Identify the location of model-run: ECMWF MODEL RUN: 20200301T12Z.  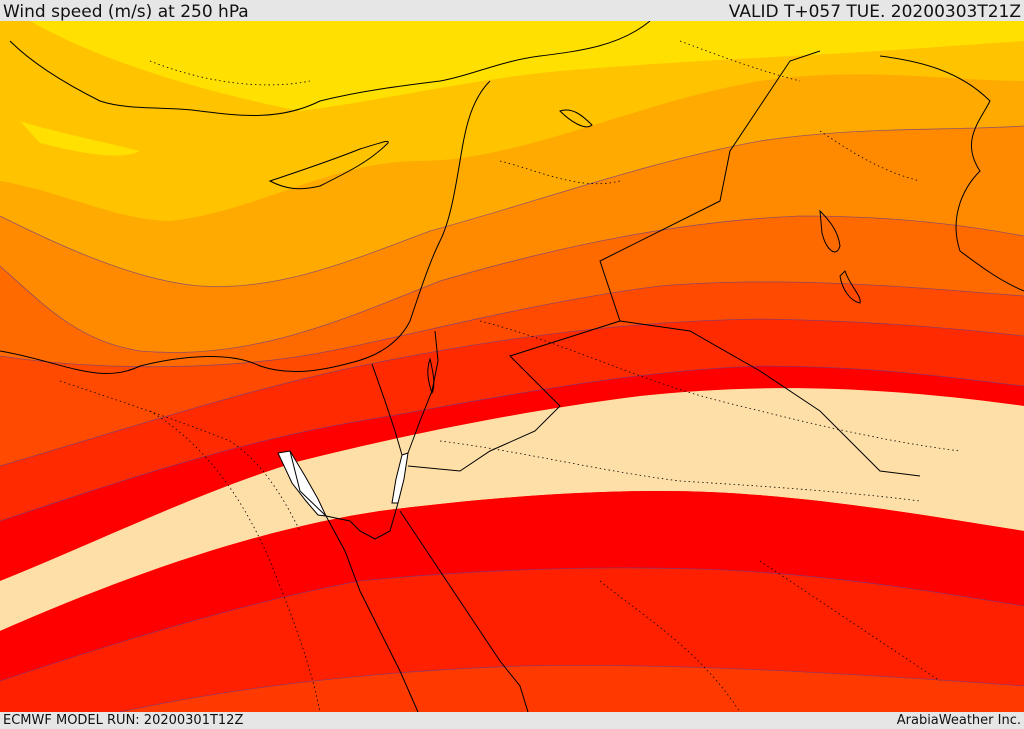
(123, 720).